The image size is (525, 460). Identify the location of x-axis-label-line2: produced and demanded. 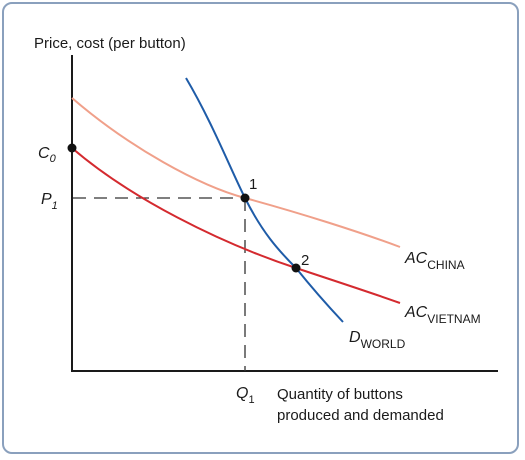
(360, 415).